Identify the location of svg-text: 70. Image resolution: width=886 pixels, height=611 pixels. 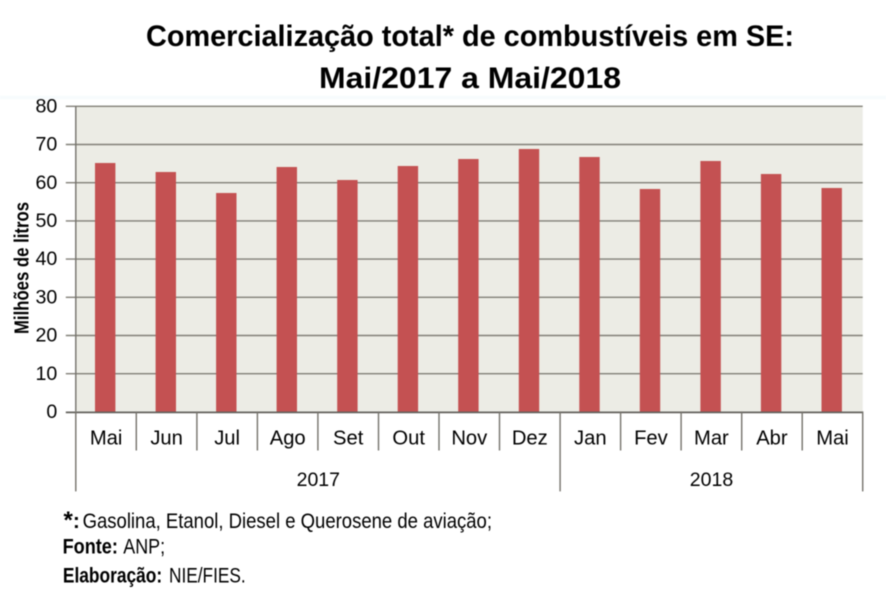
(47, 145).